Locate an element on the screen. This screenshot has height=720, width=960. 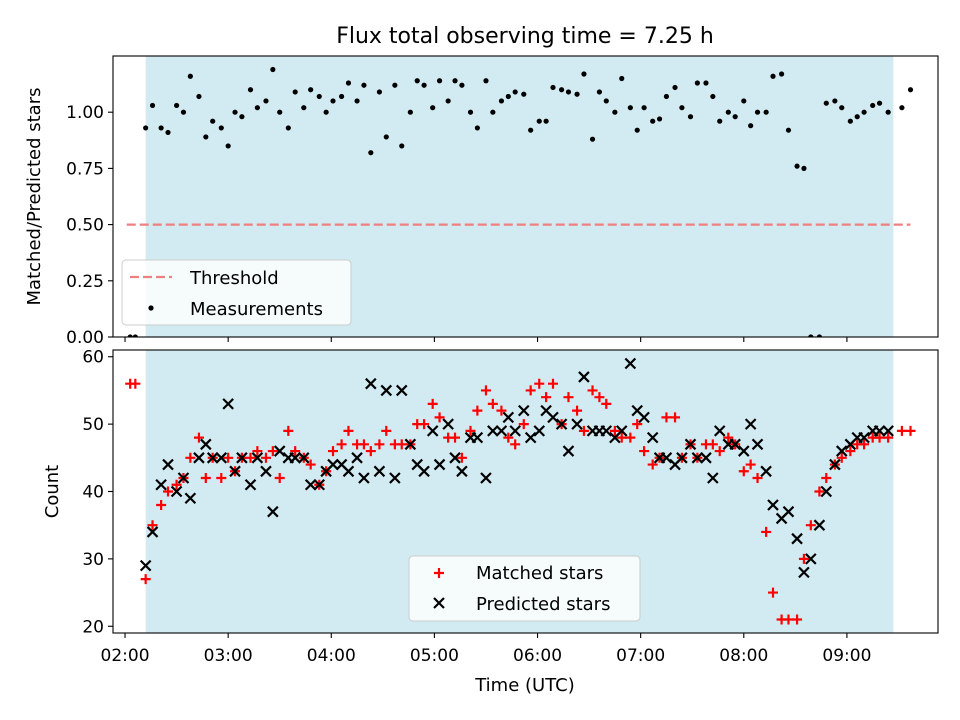
legend-measurement-label: Measurements is located at coordinates (256, 309).